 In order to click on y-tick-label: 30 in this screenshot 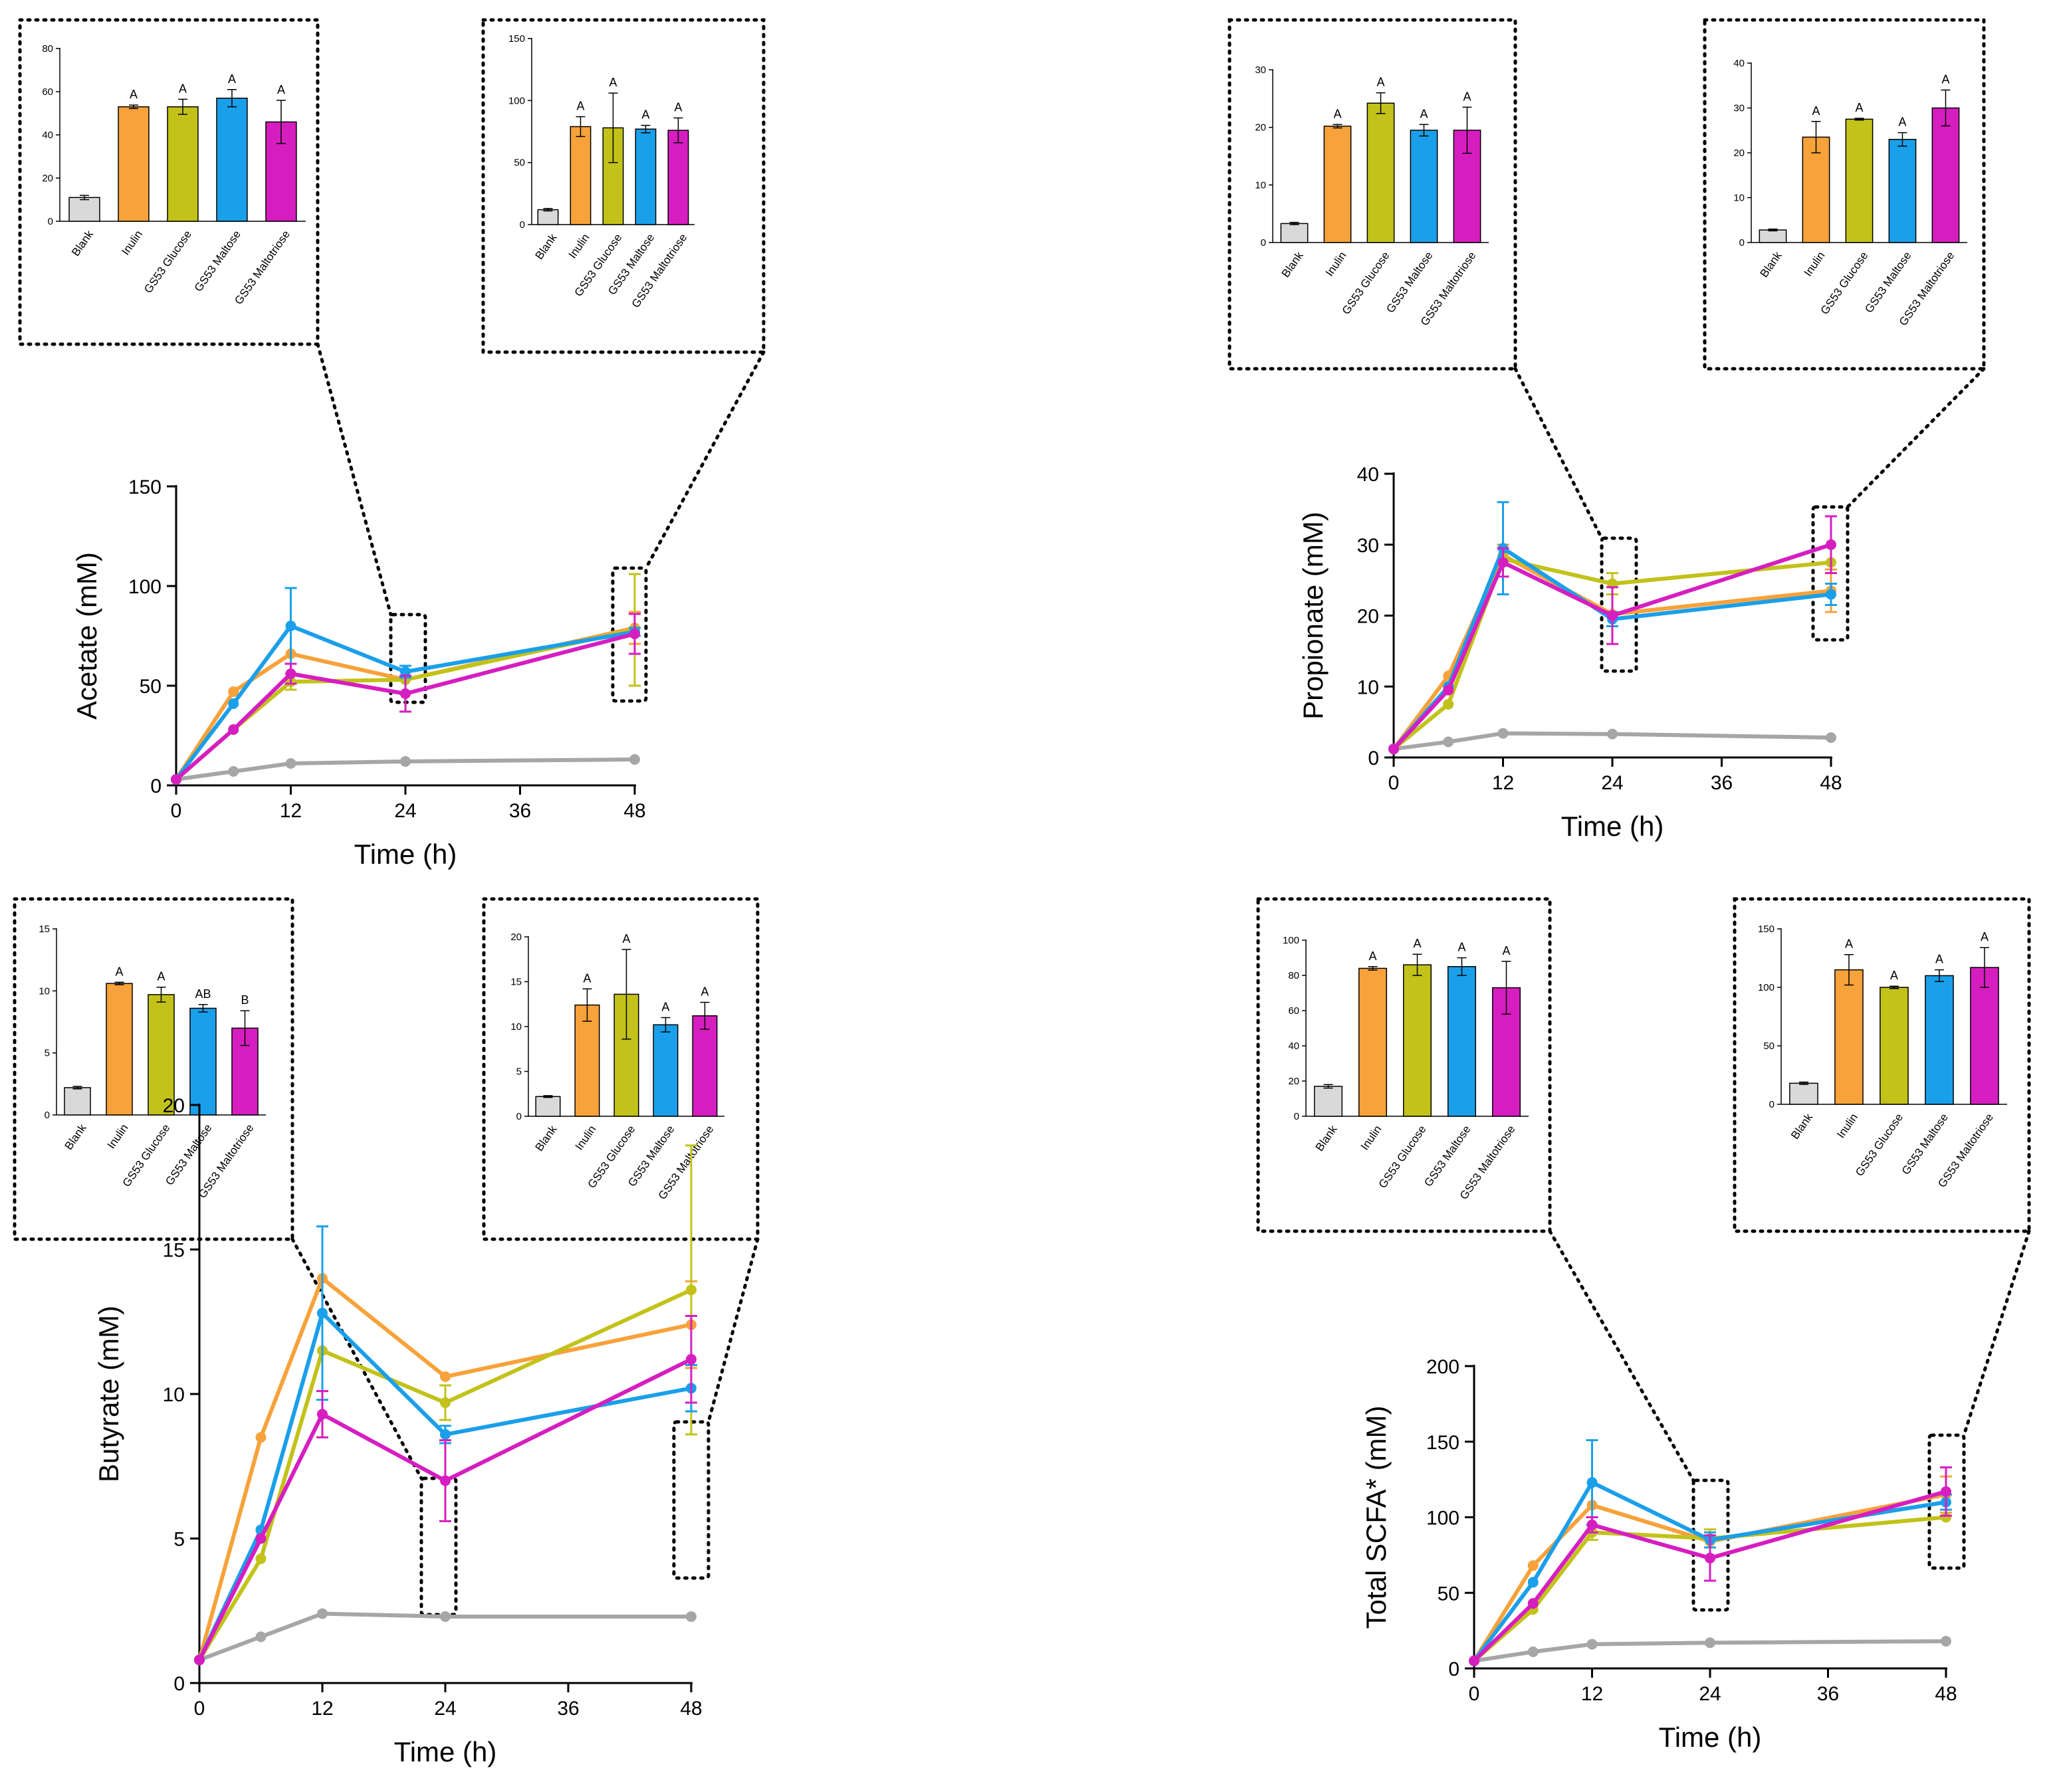, I will do `click(1368, 546)`.